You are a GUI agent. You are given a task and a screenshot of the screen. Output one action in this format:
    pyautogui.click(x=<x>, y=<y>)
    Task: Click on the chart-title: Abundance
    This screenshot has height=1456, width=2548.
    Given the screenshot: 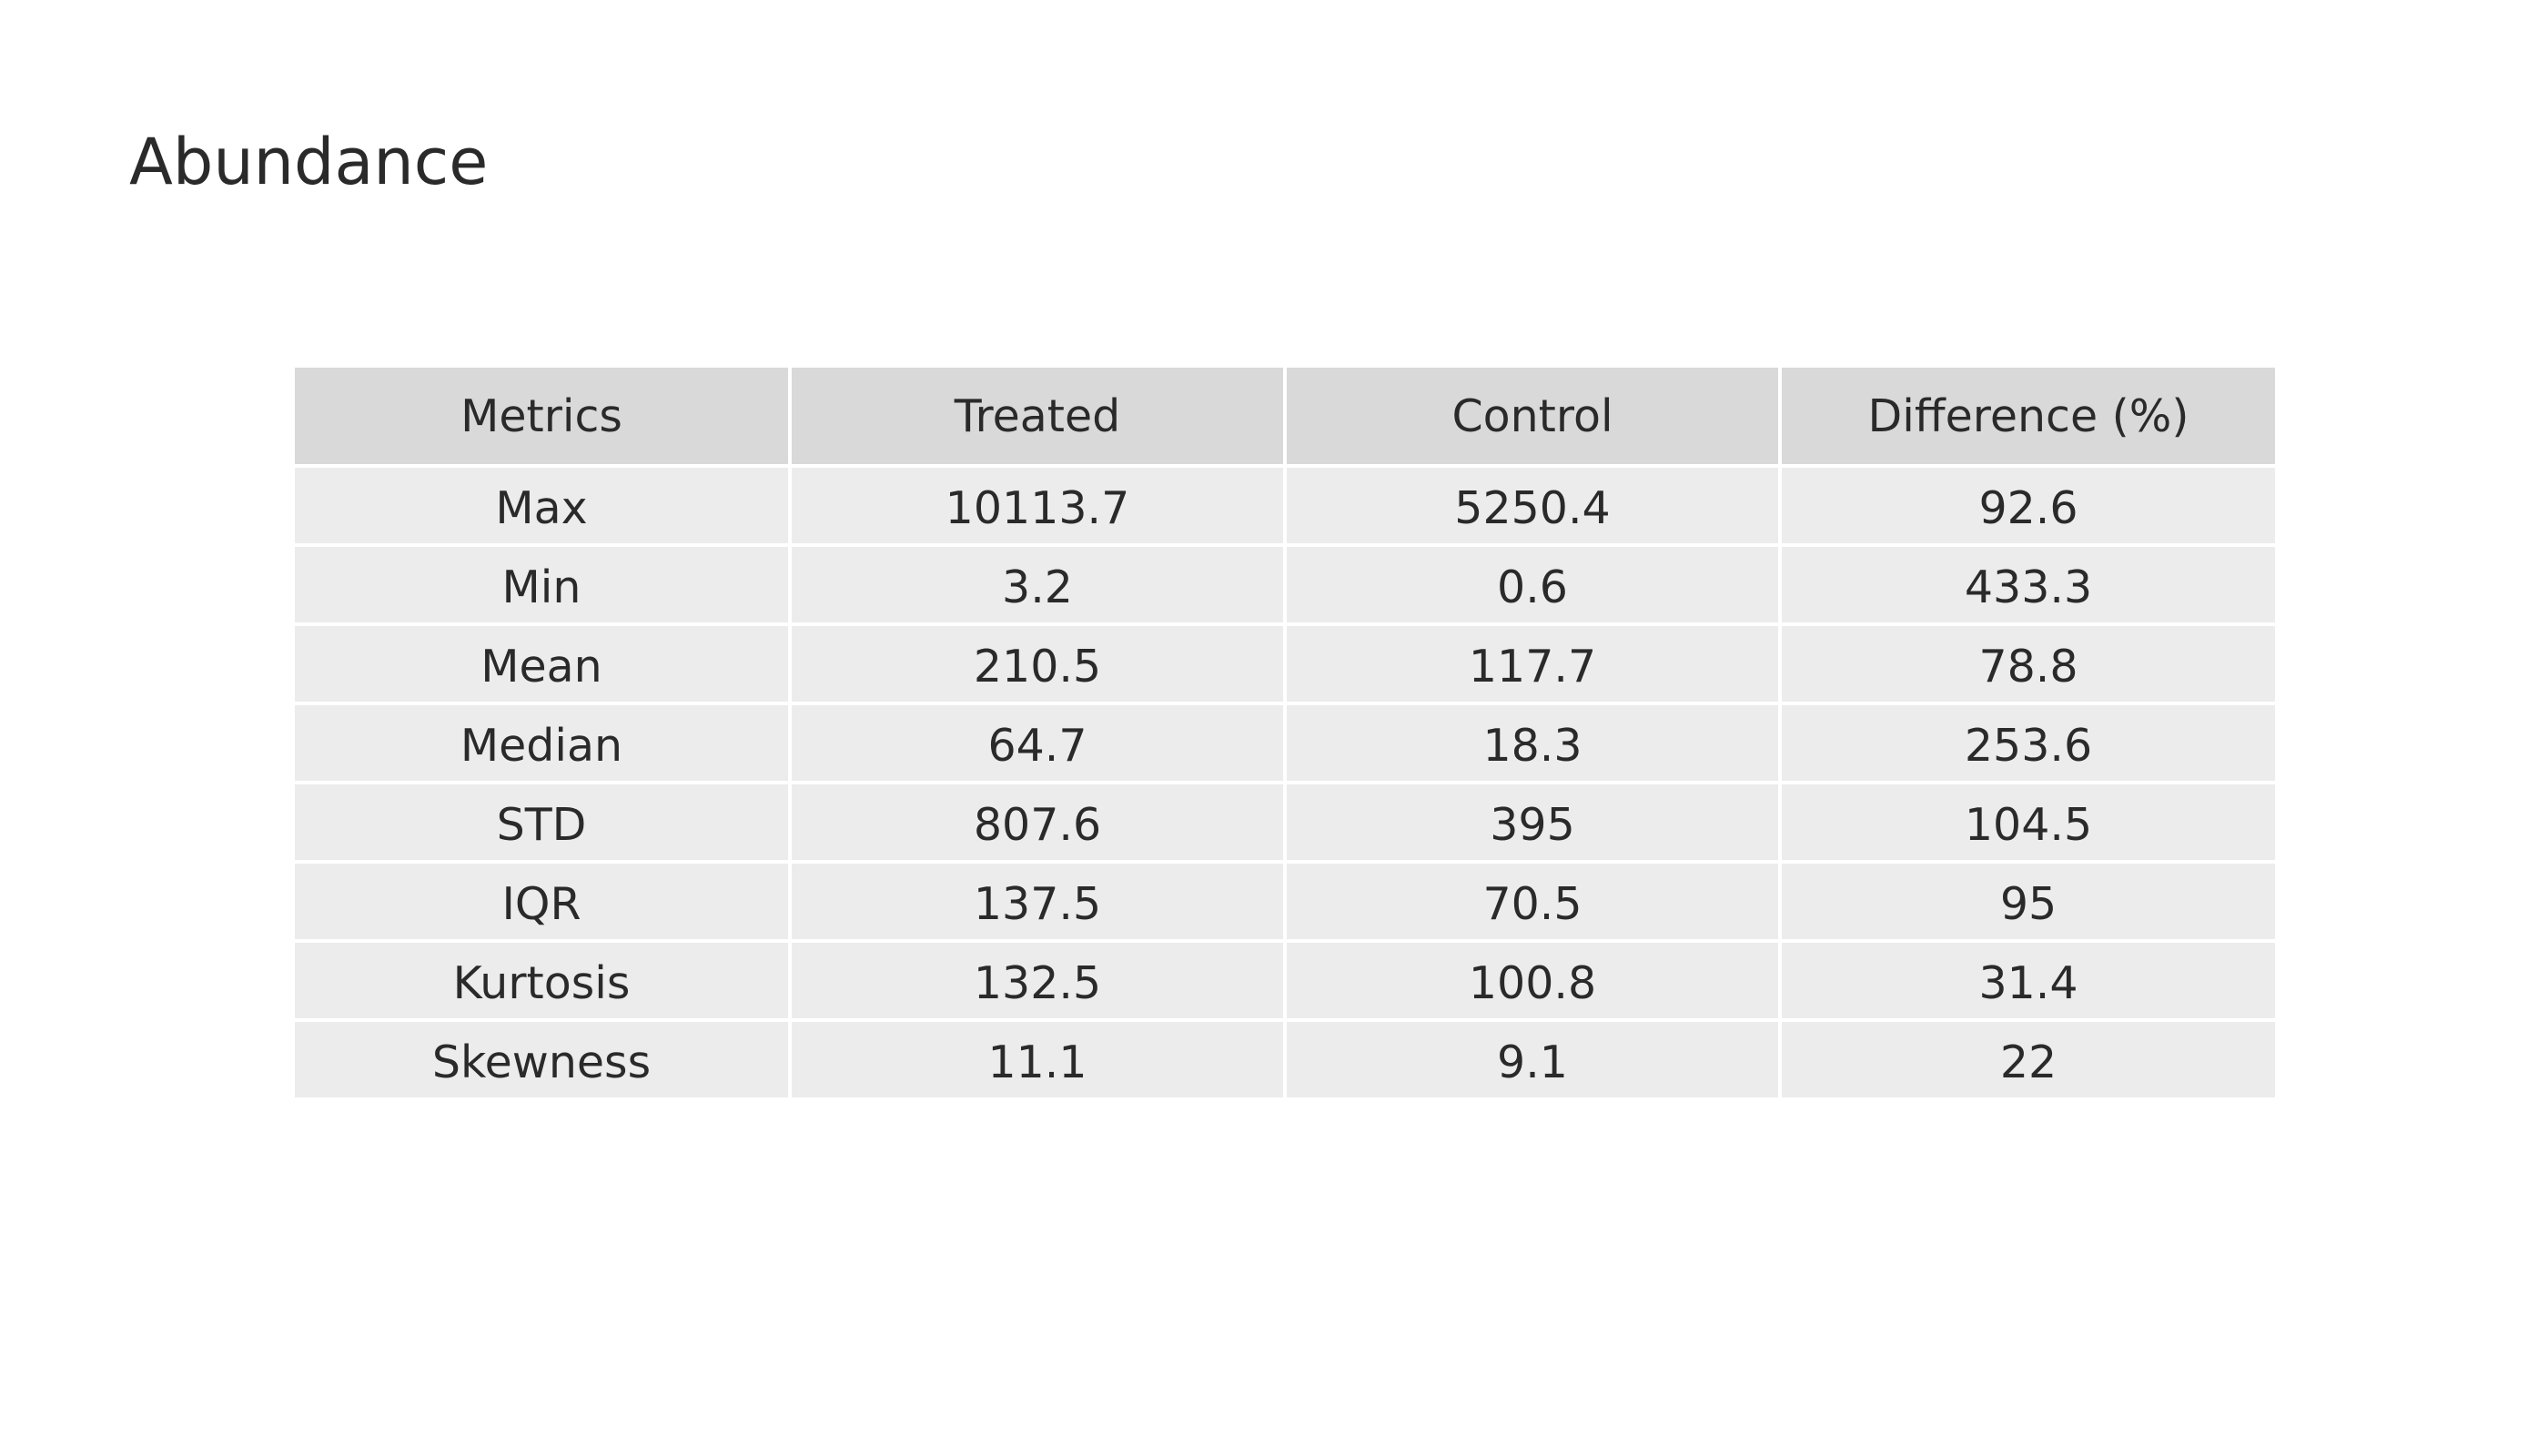 What is the action you would take?
    pyautogui.click(x=309, y=162)
    